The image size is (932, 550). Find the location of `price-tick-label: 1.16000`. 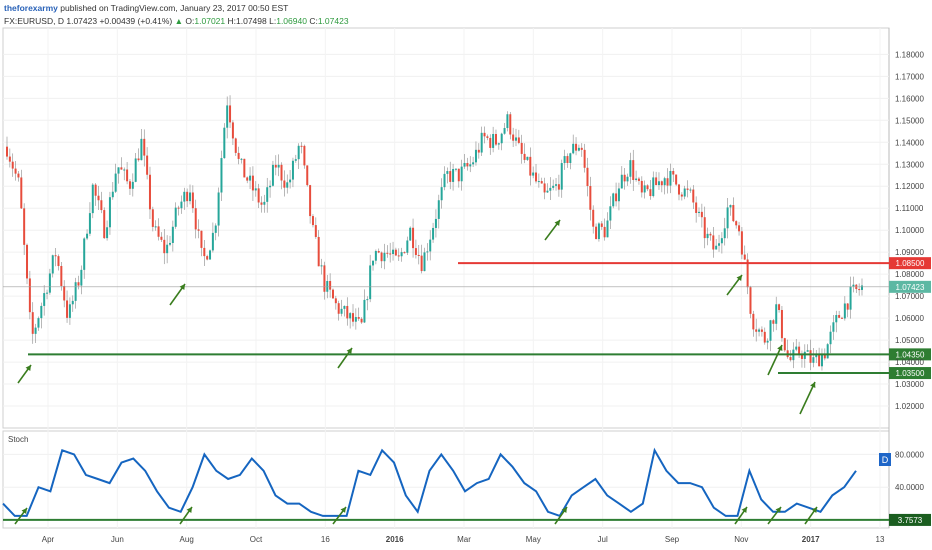

price-tick-label: 1.16000 is located at coordinates (909, 98).